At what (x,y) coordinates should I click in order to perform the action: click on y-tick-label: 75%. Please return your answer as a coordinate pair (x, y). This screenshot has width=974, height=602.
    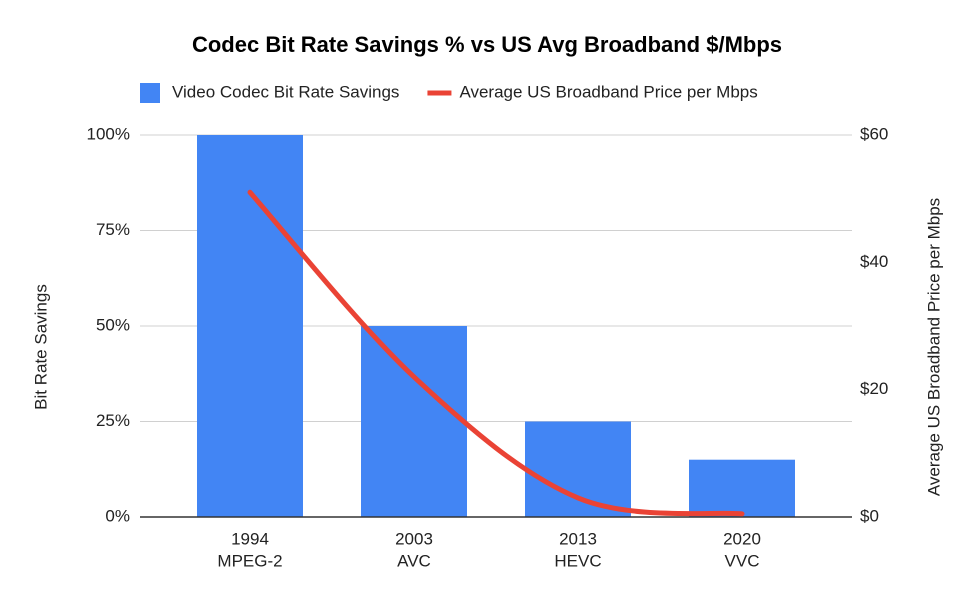
    Looking at the image, I should click on (113, 229).